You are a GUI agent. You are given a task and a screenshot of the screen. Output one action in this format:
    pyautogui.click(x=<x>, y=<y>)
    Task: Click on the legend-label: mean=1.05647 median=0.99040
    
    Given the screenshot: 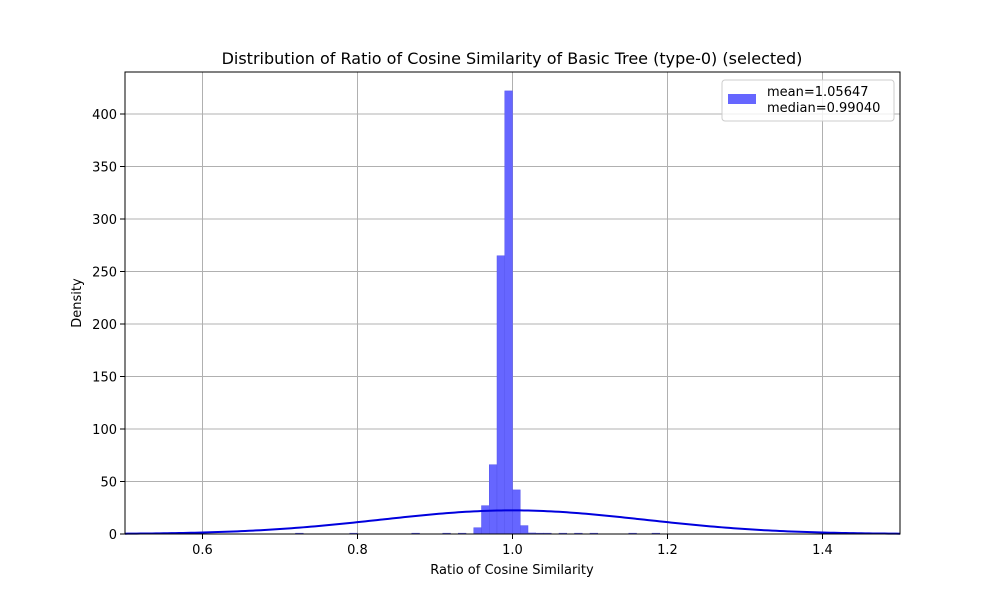 What is the action you would take?
    pyautogui.click(x=823, y=100)
    